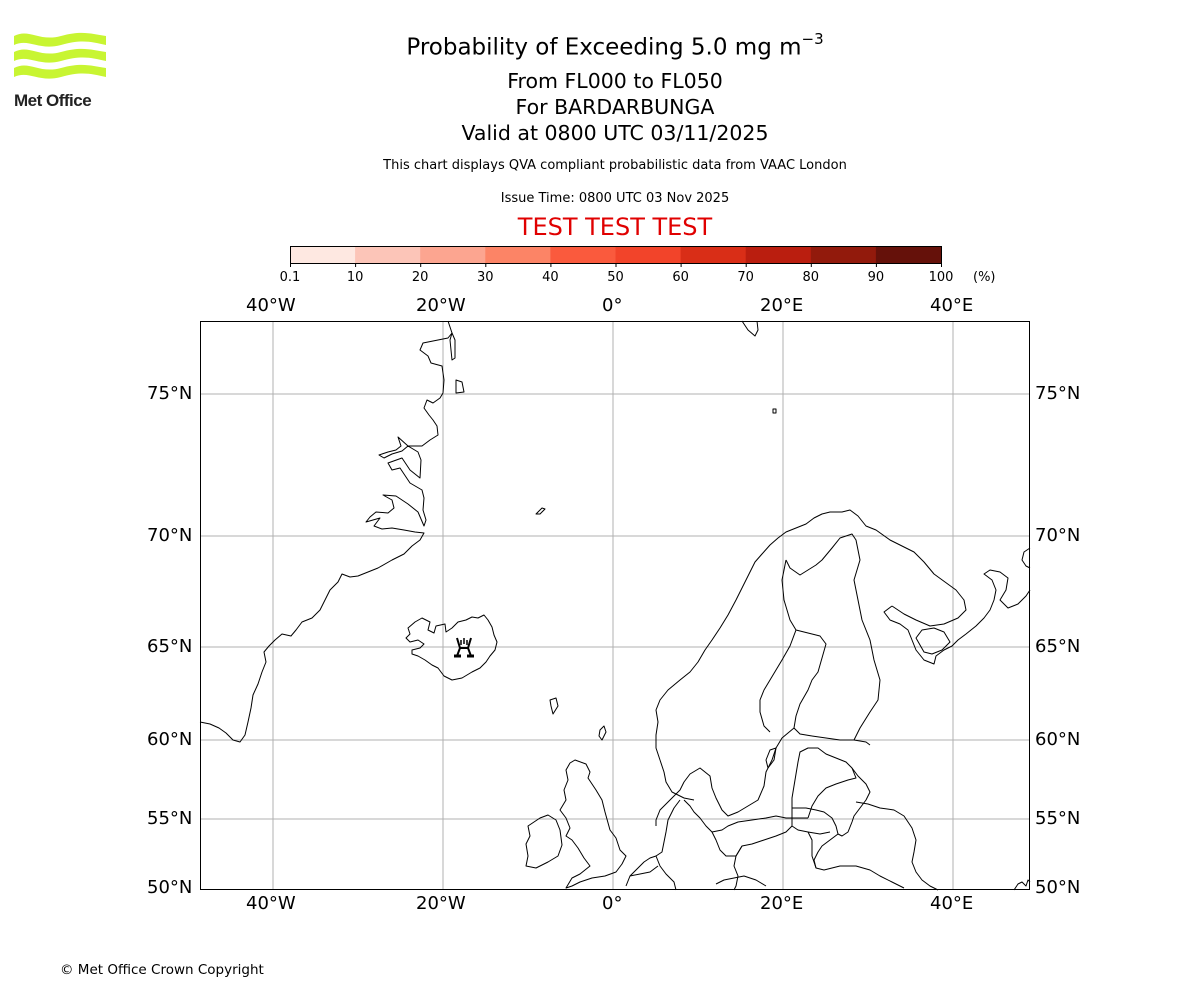  What do you see at coordinates (464, 647) in the screenshot?
I see `volcano-icon` at bounding box center [464, 647].